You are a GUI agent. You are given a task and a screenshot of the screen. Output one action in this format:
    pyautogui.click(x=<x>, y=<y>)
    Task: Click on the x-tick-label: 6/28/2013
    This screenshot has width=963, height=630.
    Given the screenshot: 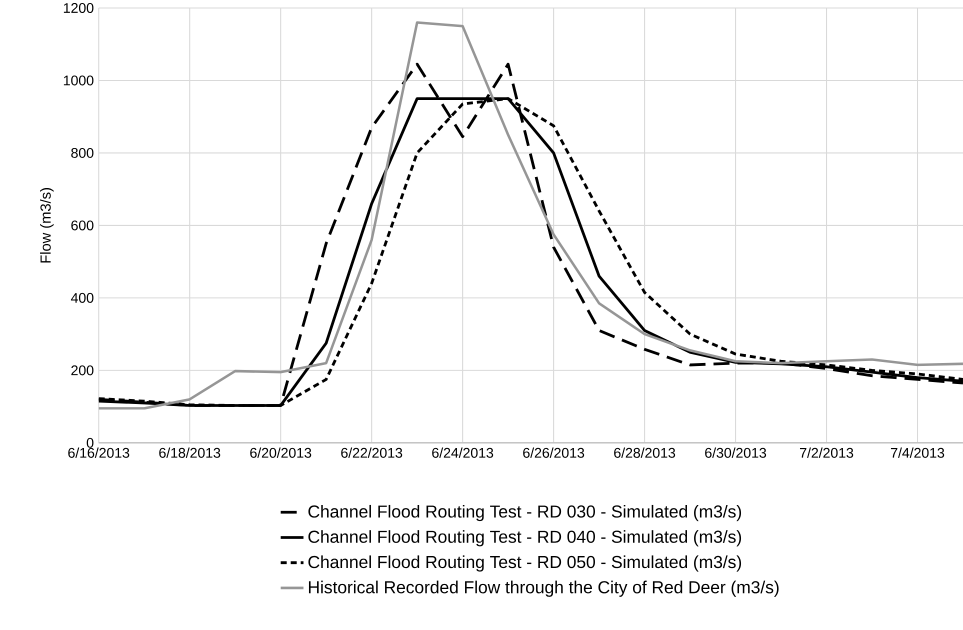 What is the action you would take?
    pyautogui.click(x=645, y=453)
    